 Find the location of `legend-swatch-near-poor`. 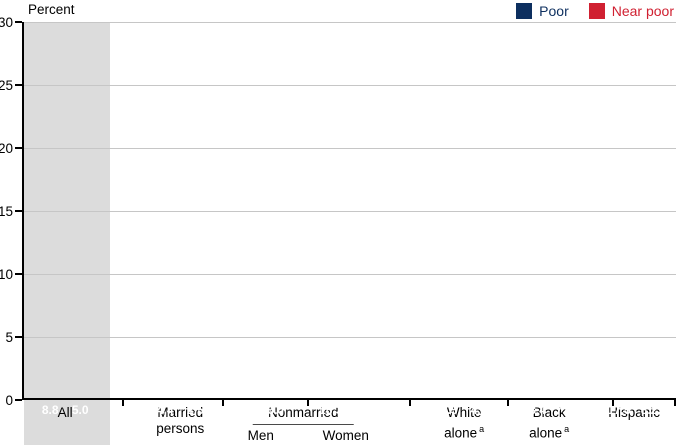

legend-swatch-near-poor is located at coordinates (596, 11).